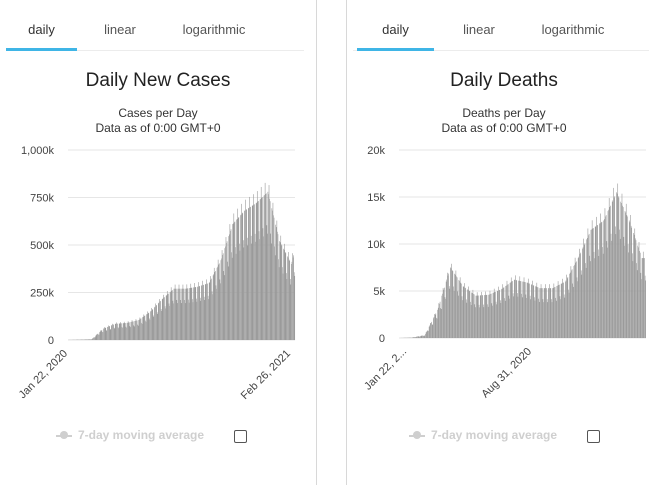 The height and width of the screenshot is (485, 660). Describe the element at coordinates (158, 80) in the screenshot. I see `chart-title: Daily New Cases` at that location.